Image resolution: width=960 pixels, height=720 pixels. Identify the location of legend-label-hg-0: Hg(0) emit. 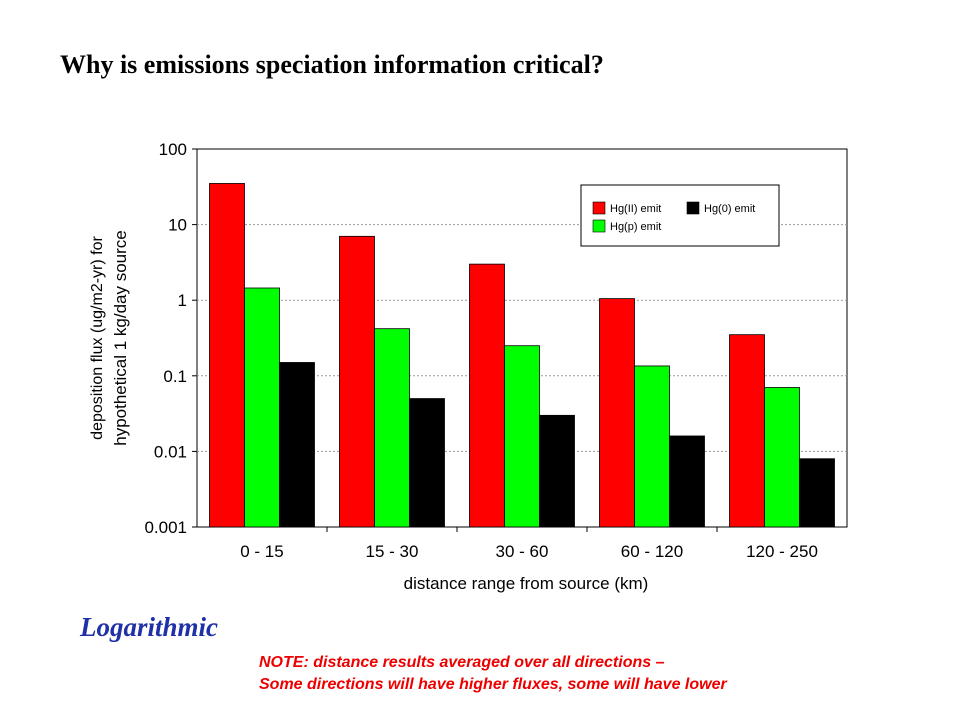
(729, 209).